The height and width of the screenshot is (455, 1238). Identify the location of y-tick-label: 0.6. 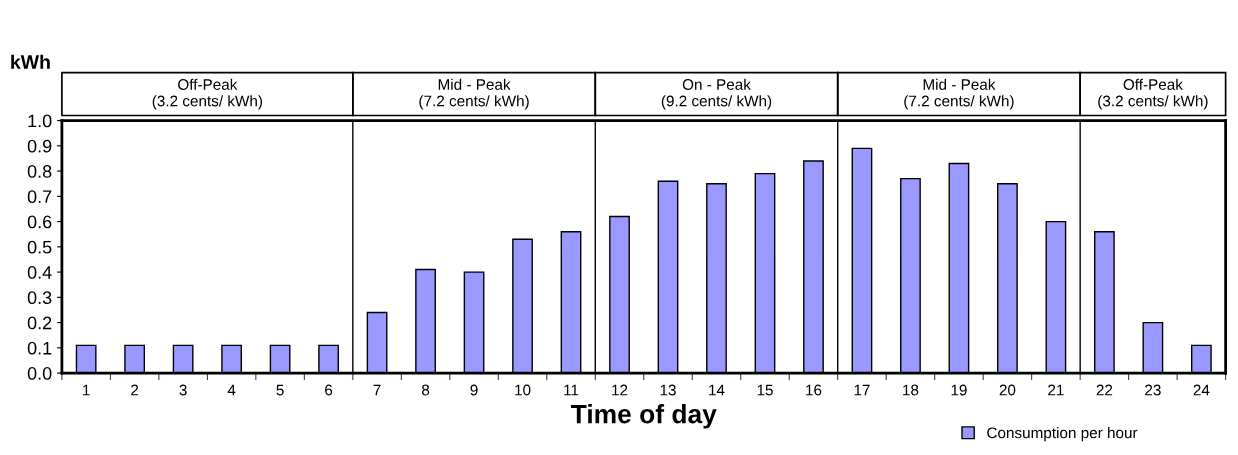
(39, 222).